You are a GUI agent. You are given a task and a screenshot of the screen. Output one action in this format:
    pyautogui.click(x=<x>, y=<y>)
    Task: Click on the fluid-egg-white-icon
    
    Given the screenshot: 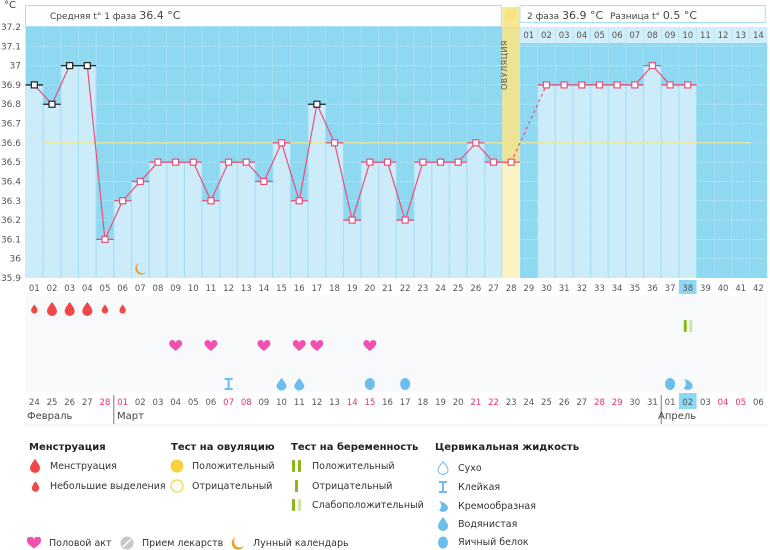 What is the action you would take?
    pyautogui.click(x=670, y=384)
    